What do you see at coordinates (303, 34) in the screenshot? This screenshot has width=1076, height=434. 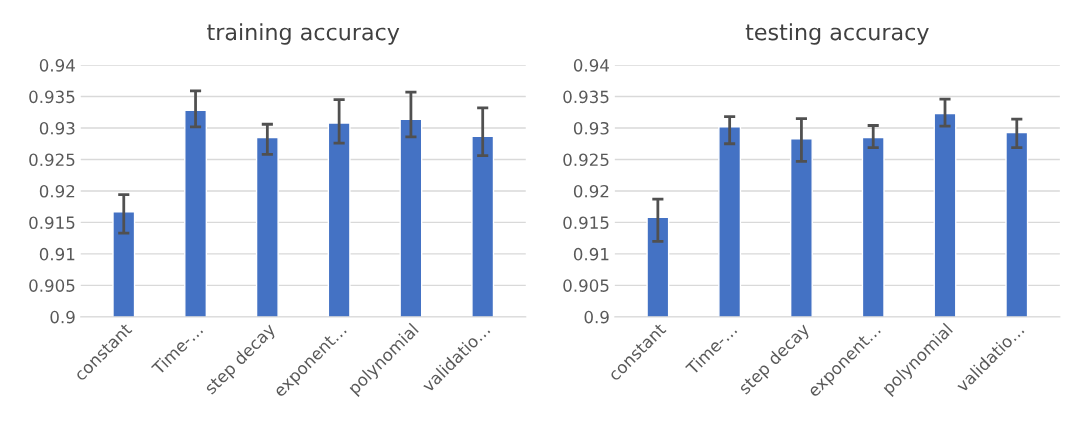 I see `chart-title: training accuracy` at bounding box center [303, 34].